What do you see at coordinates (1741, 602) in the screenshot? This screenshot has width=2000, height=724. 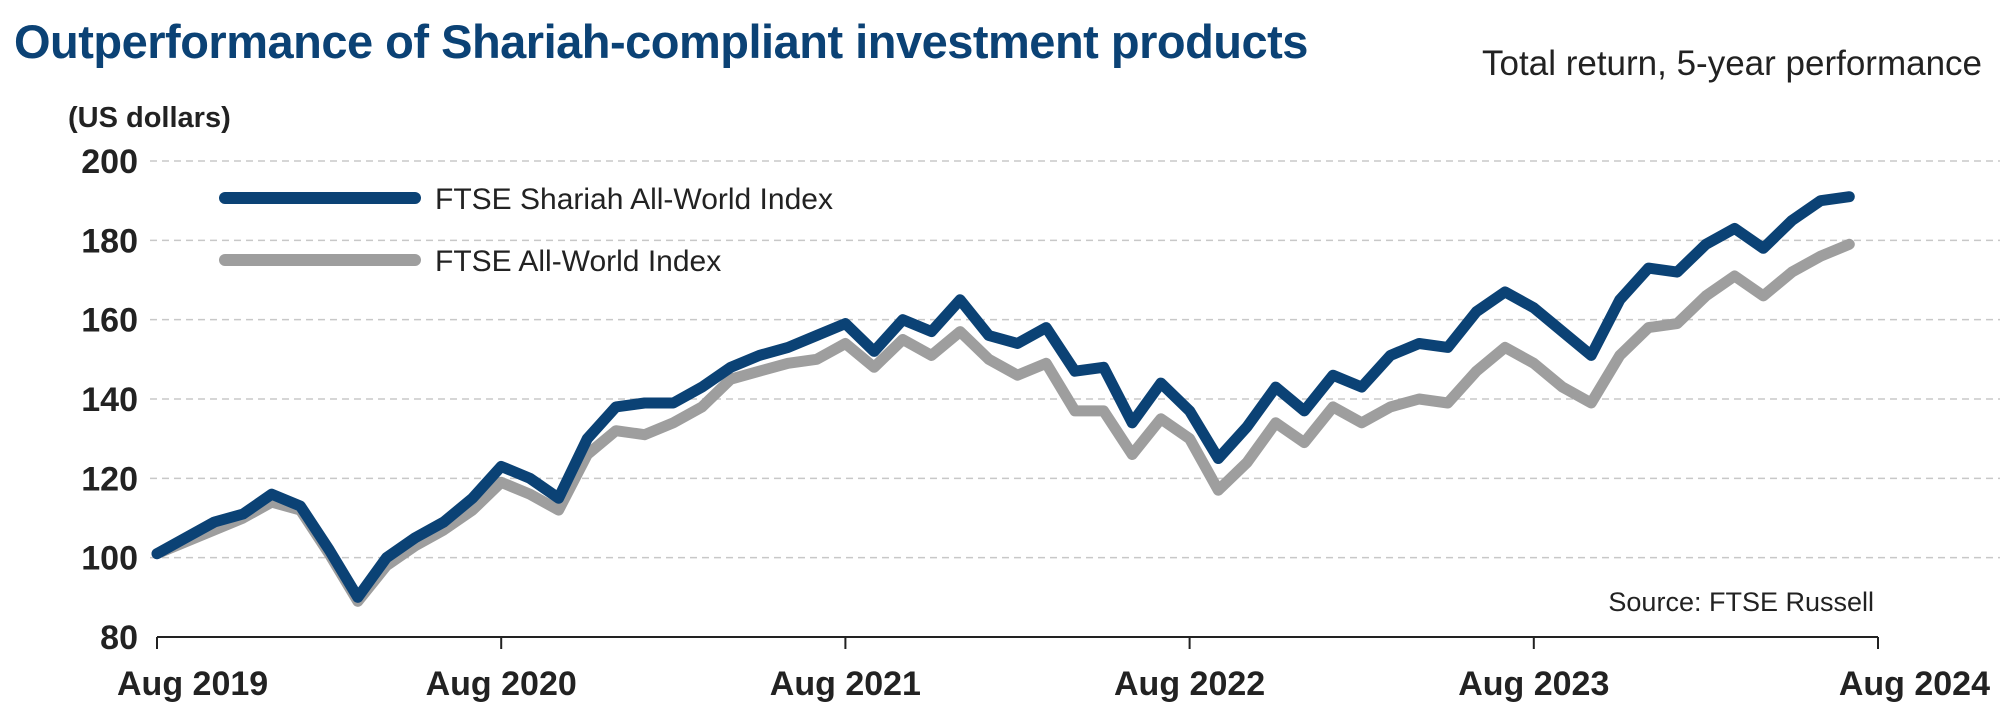 I see `source-note: Source: FTSE Russell` at bounding box center [1741, 602].